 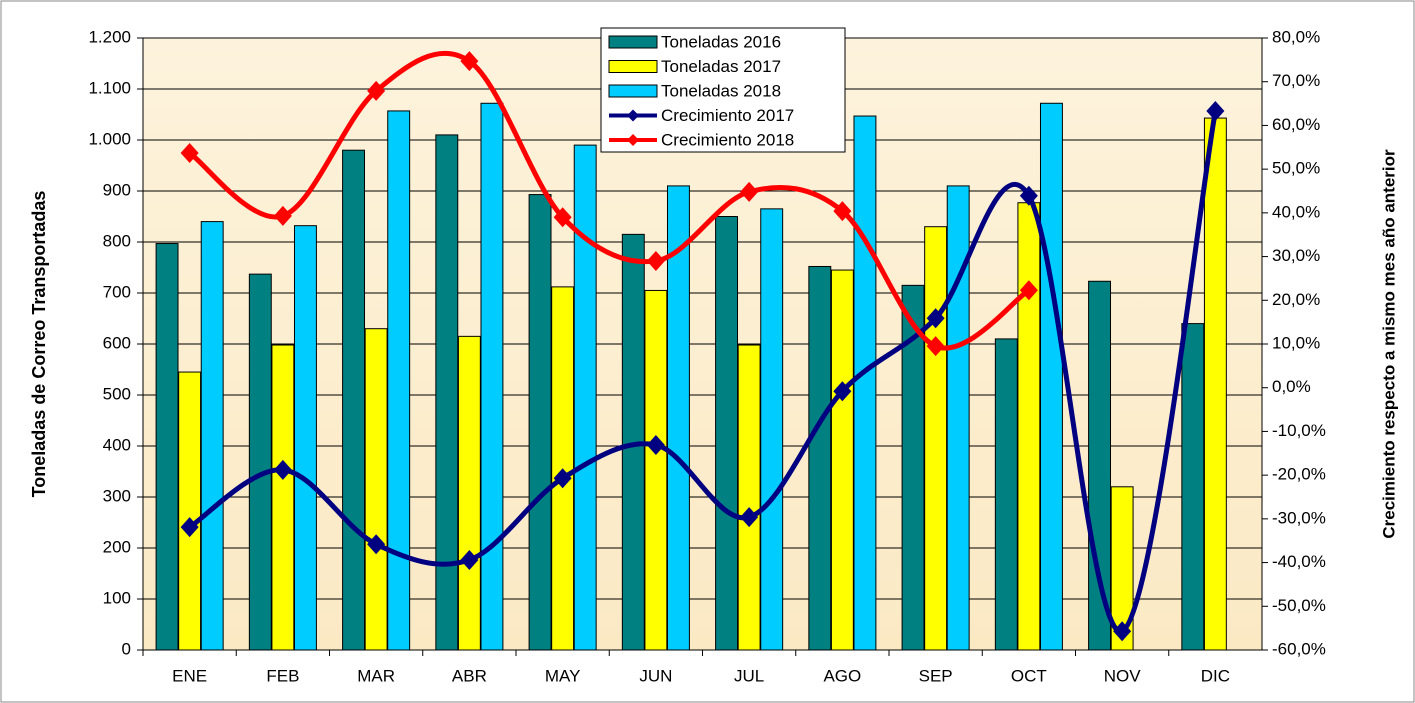 I want to click on y-tick-label: 200, so click(x=117, y=546).